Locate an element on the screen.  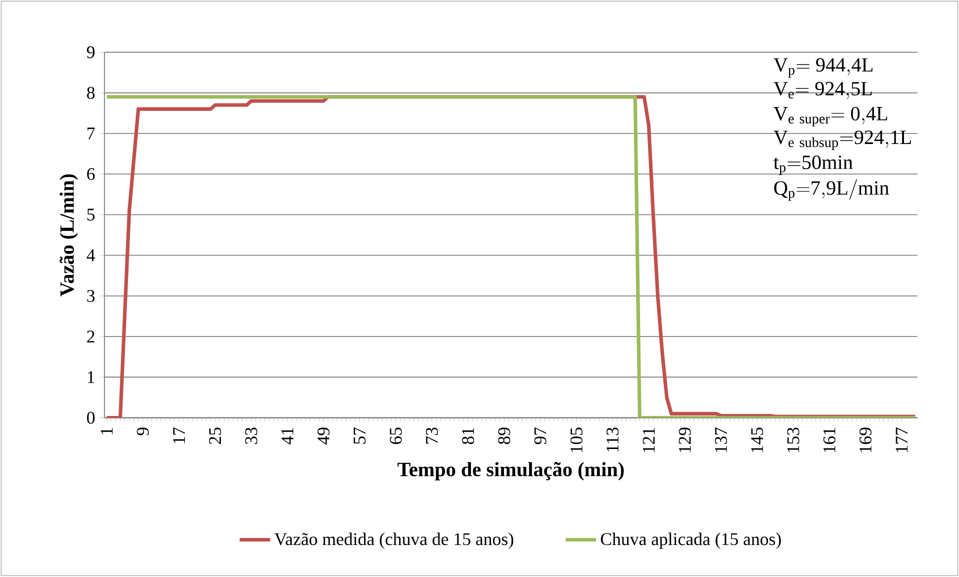
x-tick-label: 153 is located at coordinates (793, 440).